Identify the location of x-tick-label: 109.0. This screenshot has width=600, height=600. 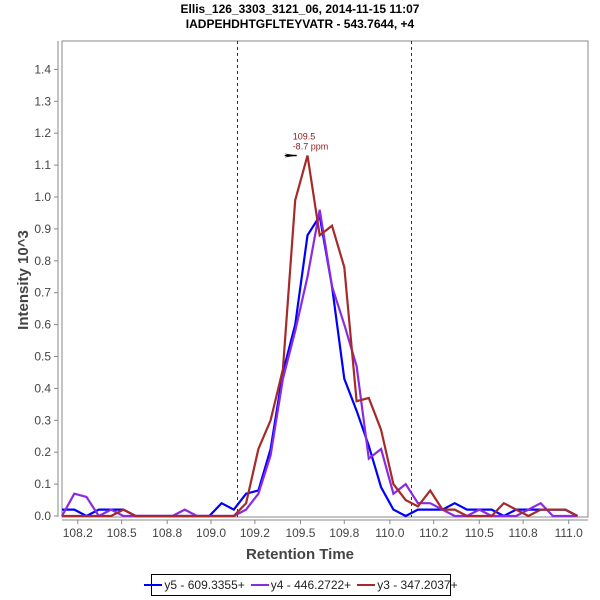
(211, 533).